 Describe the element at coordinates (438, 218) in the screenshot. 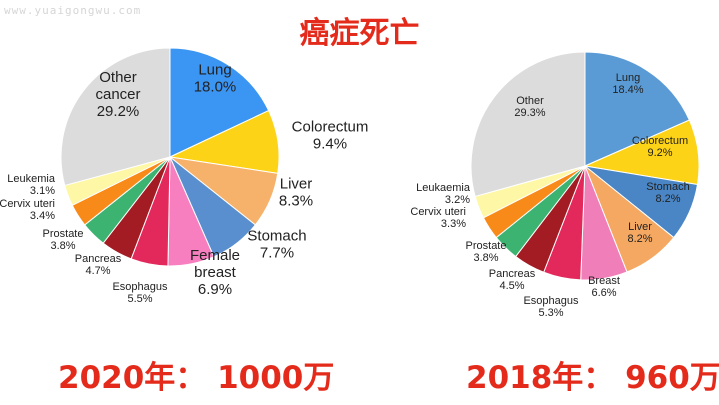

I see `slice-label-cervix-uteri: Cervix uteri 3.3%` at that location.